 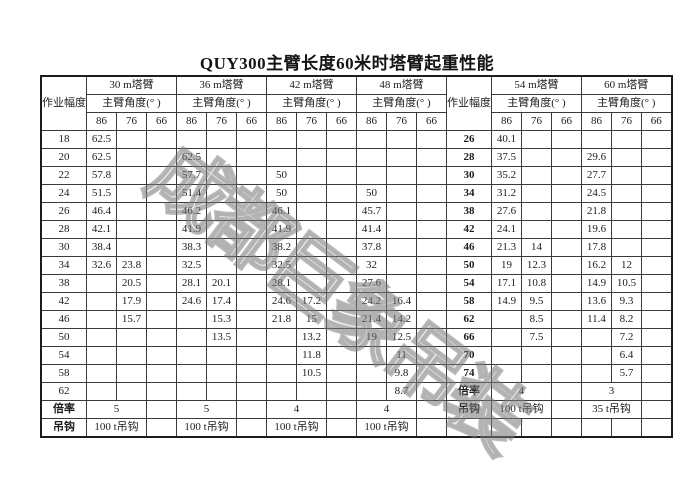 What do you see at coordinates (63, 373) in the screenshot?
I see `left-radius-cell: 58` at bounding box center [63, 373].